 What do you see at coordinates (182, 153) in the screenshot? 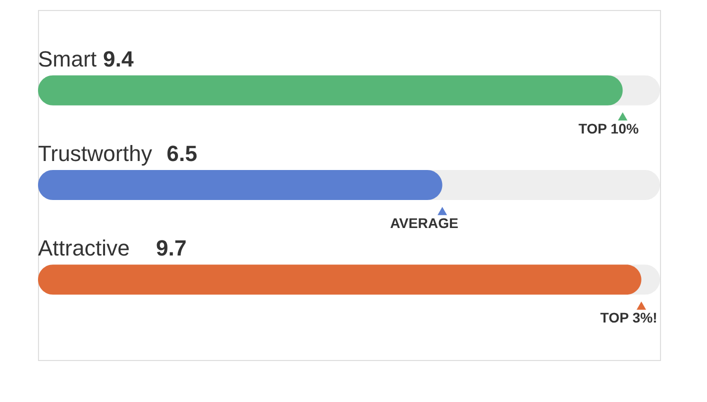
I see `data-label: 6.5` at bounding box center [182, 153].